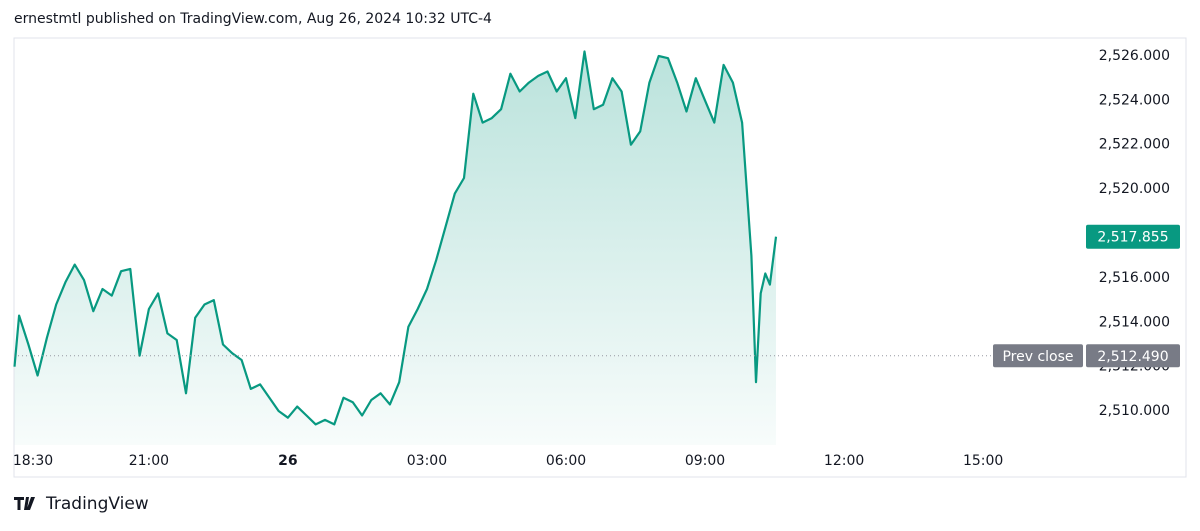 This screenshot has height=531, width=1200. What do you see at coordinates (24, 503) in the screenshot?
I see `footer-logo` at bounding box center [24, 503].